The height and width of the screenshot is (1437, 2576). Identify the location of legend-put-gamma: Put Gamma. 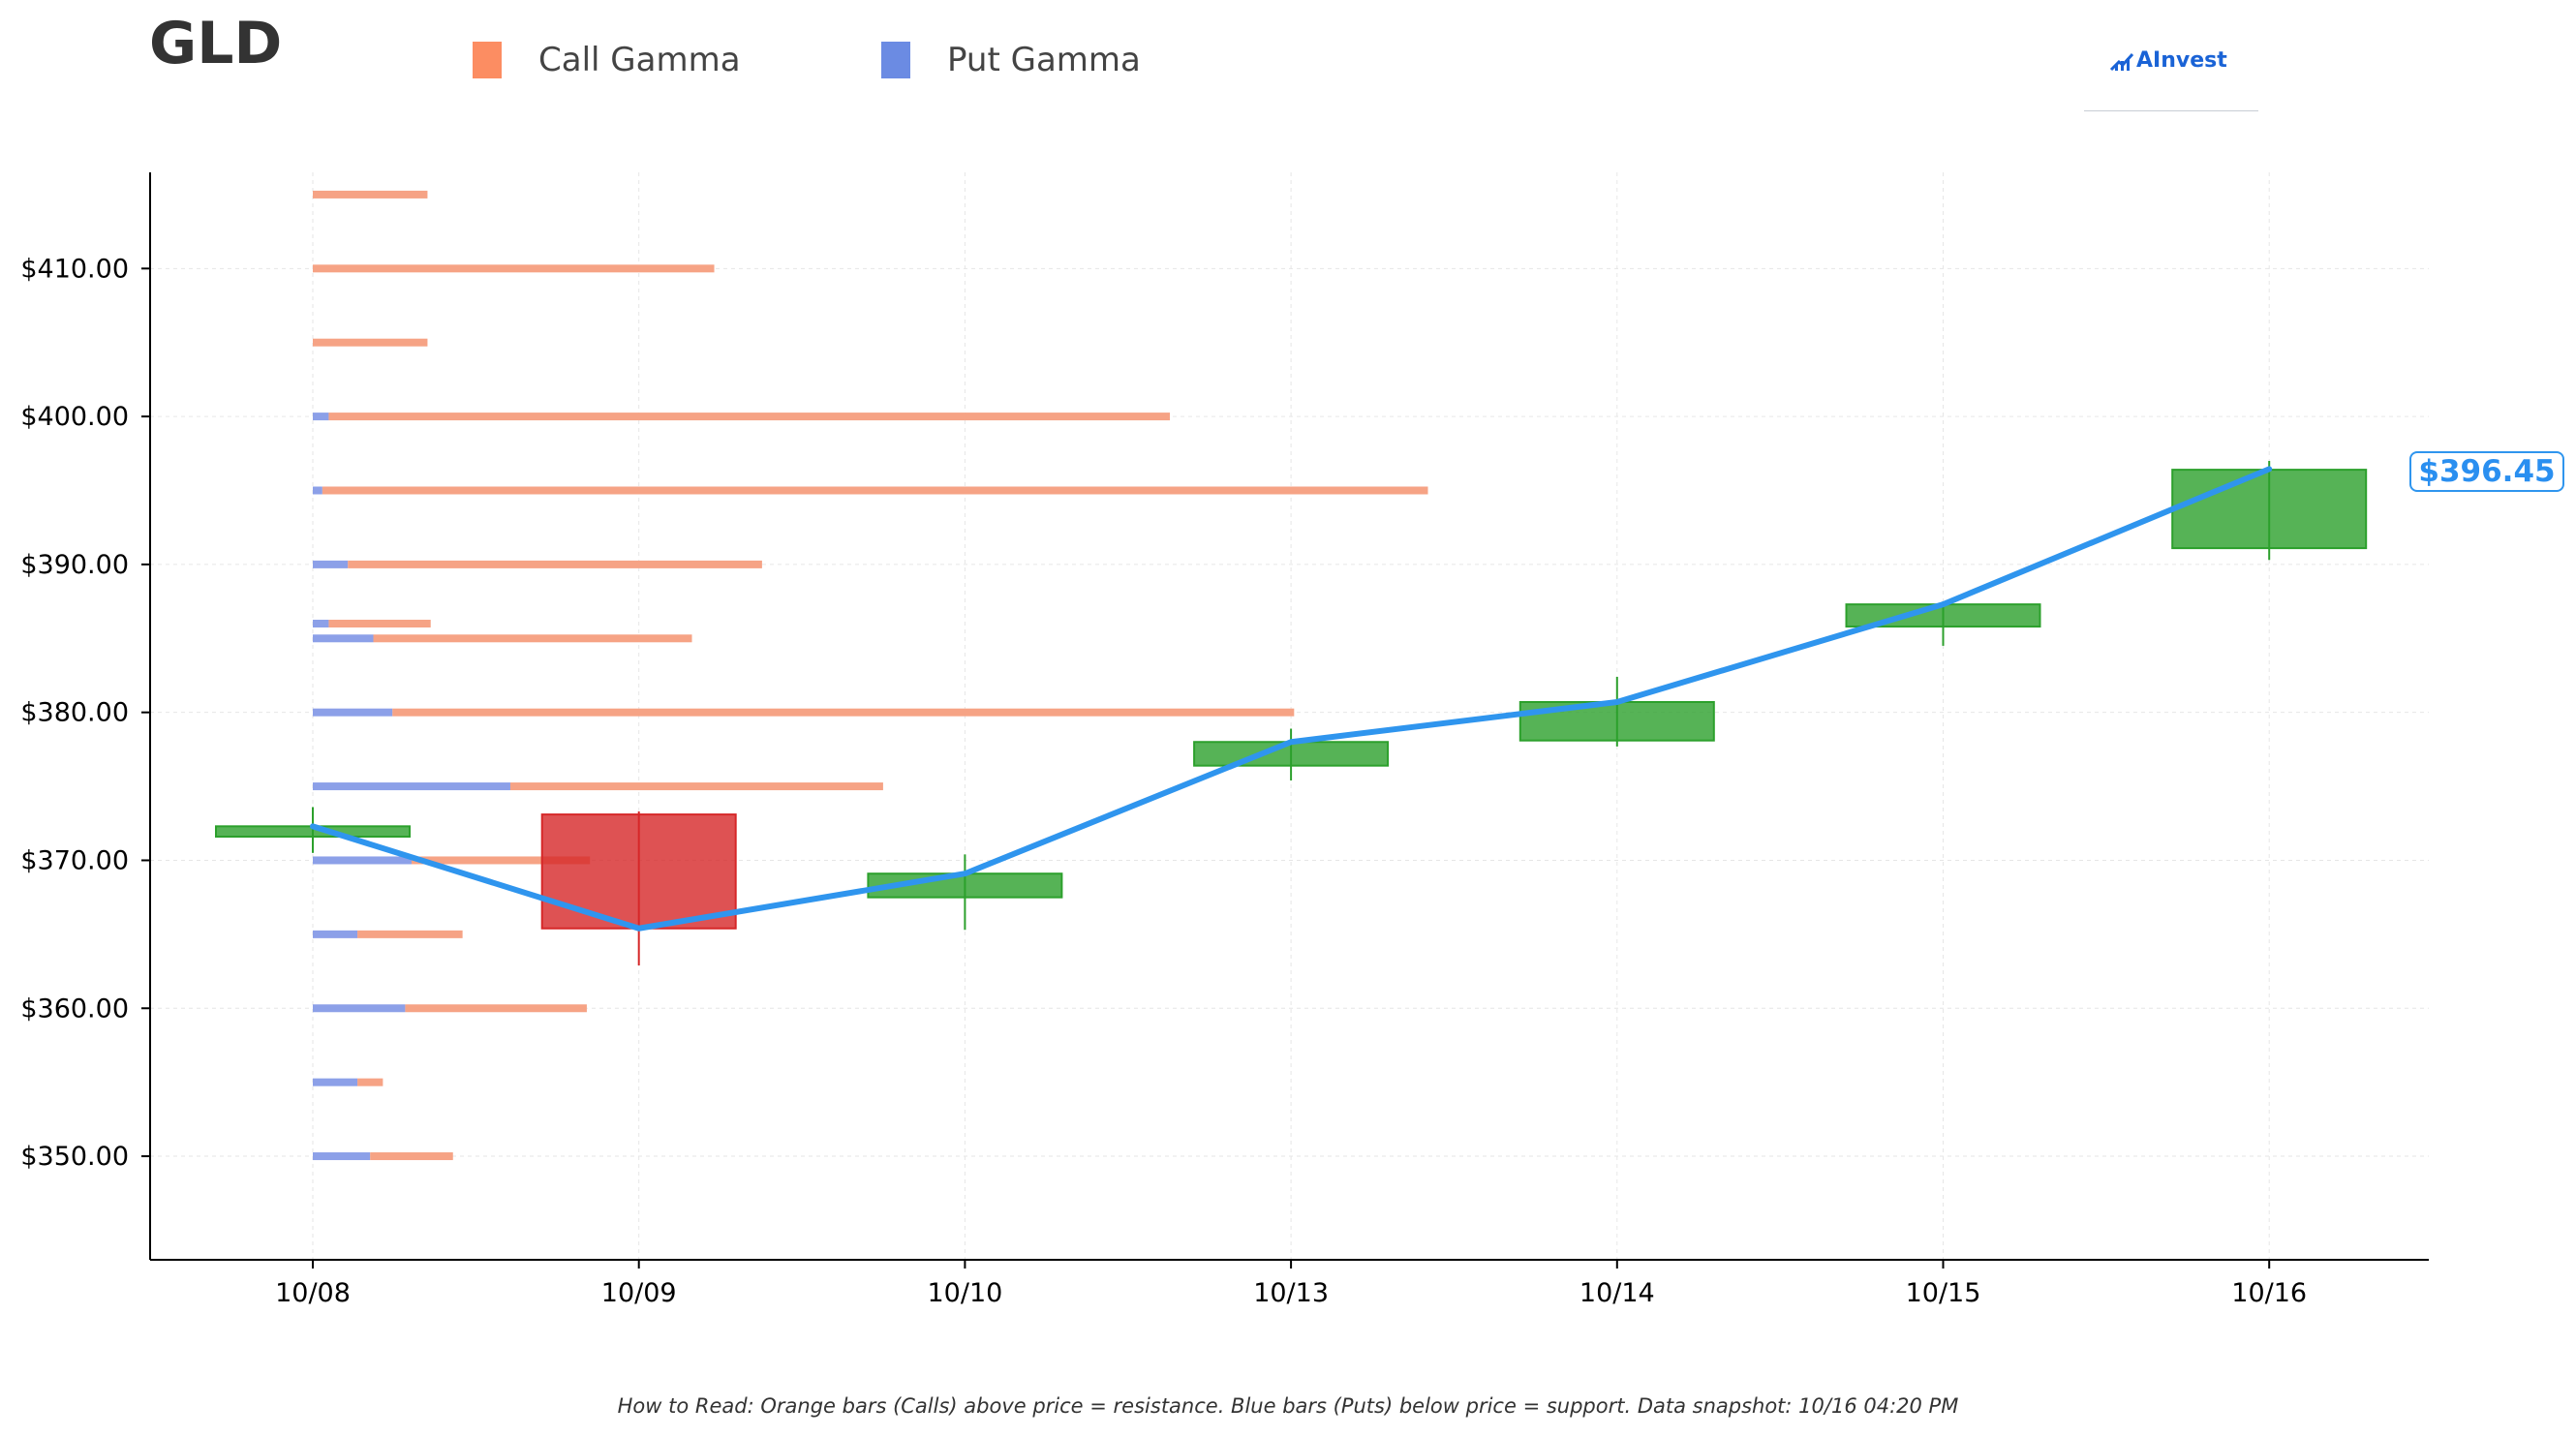
(1011, 60).